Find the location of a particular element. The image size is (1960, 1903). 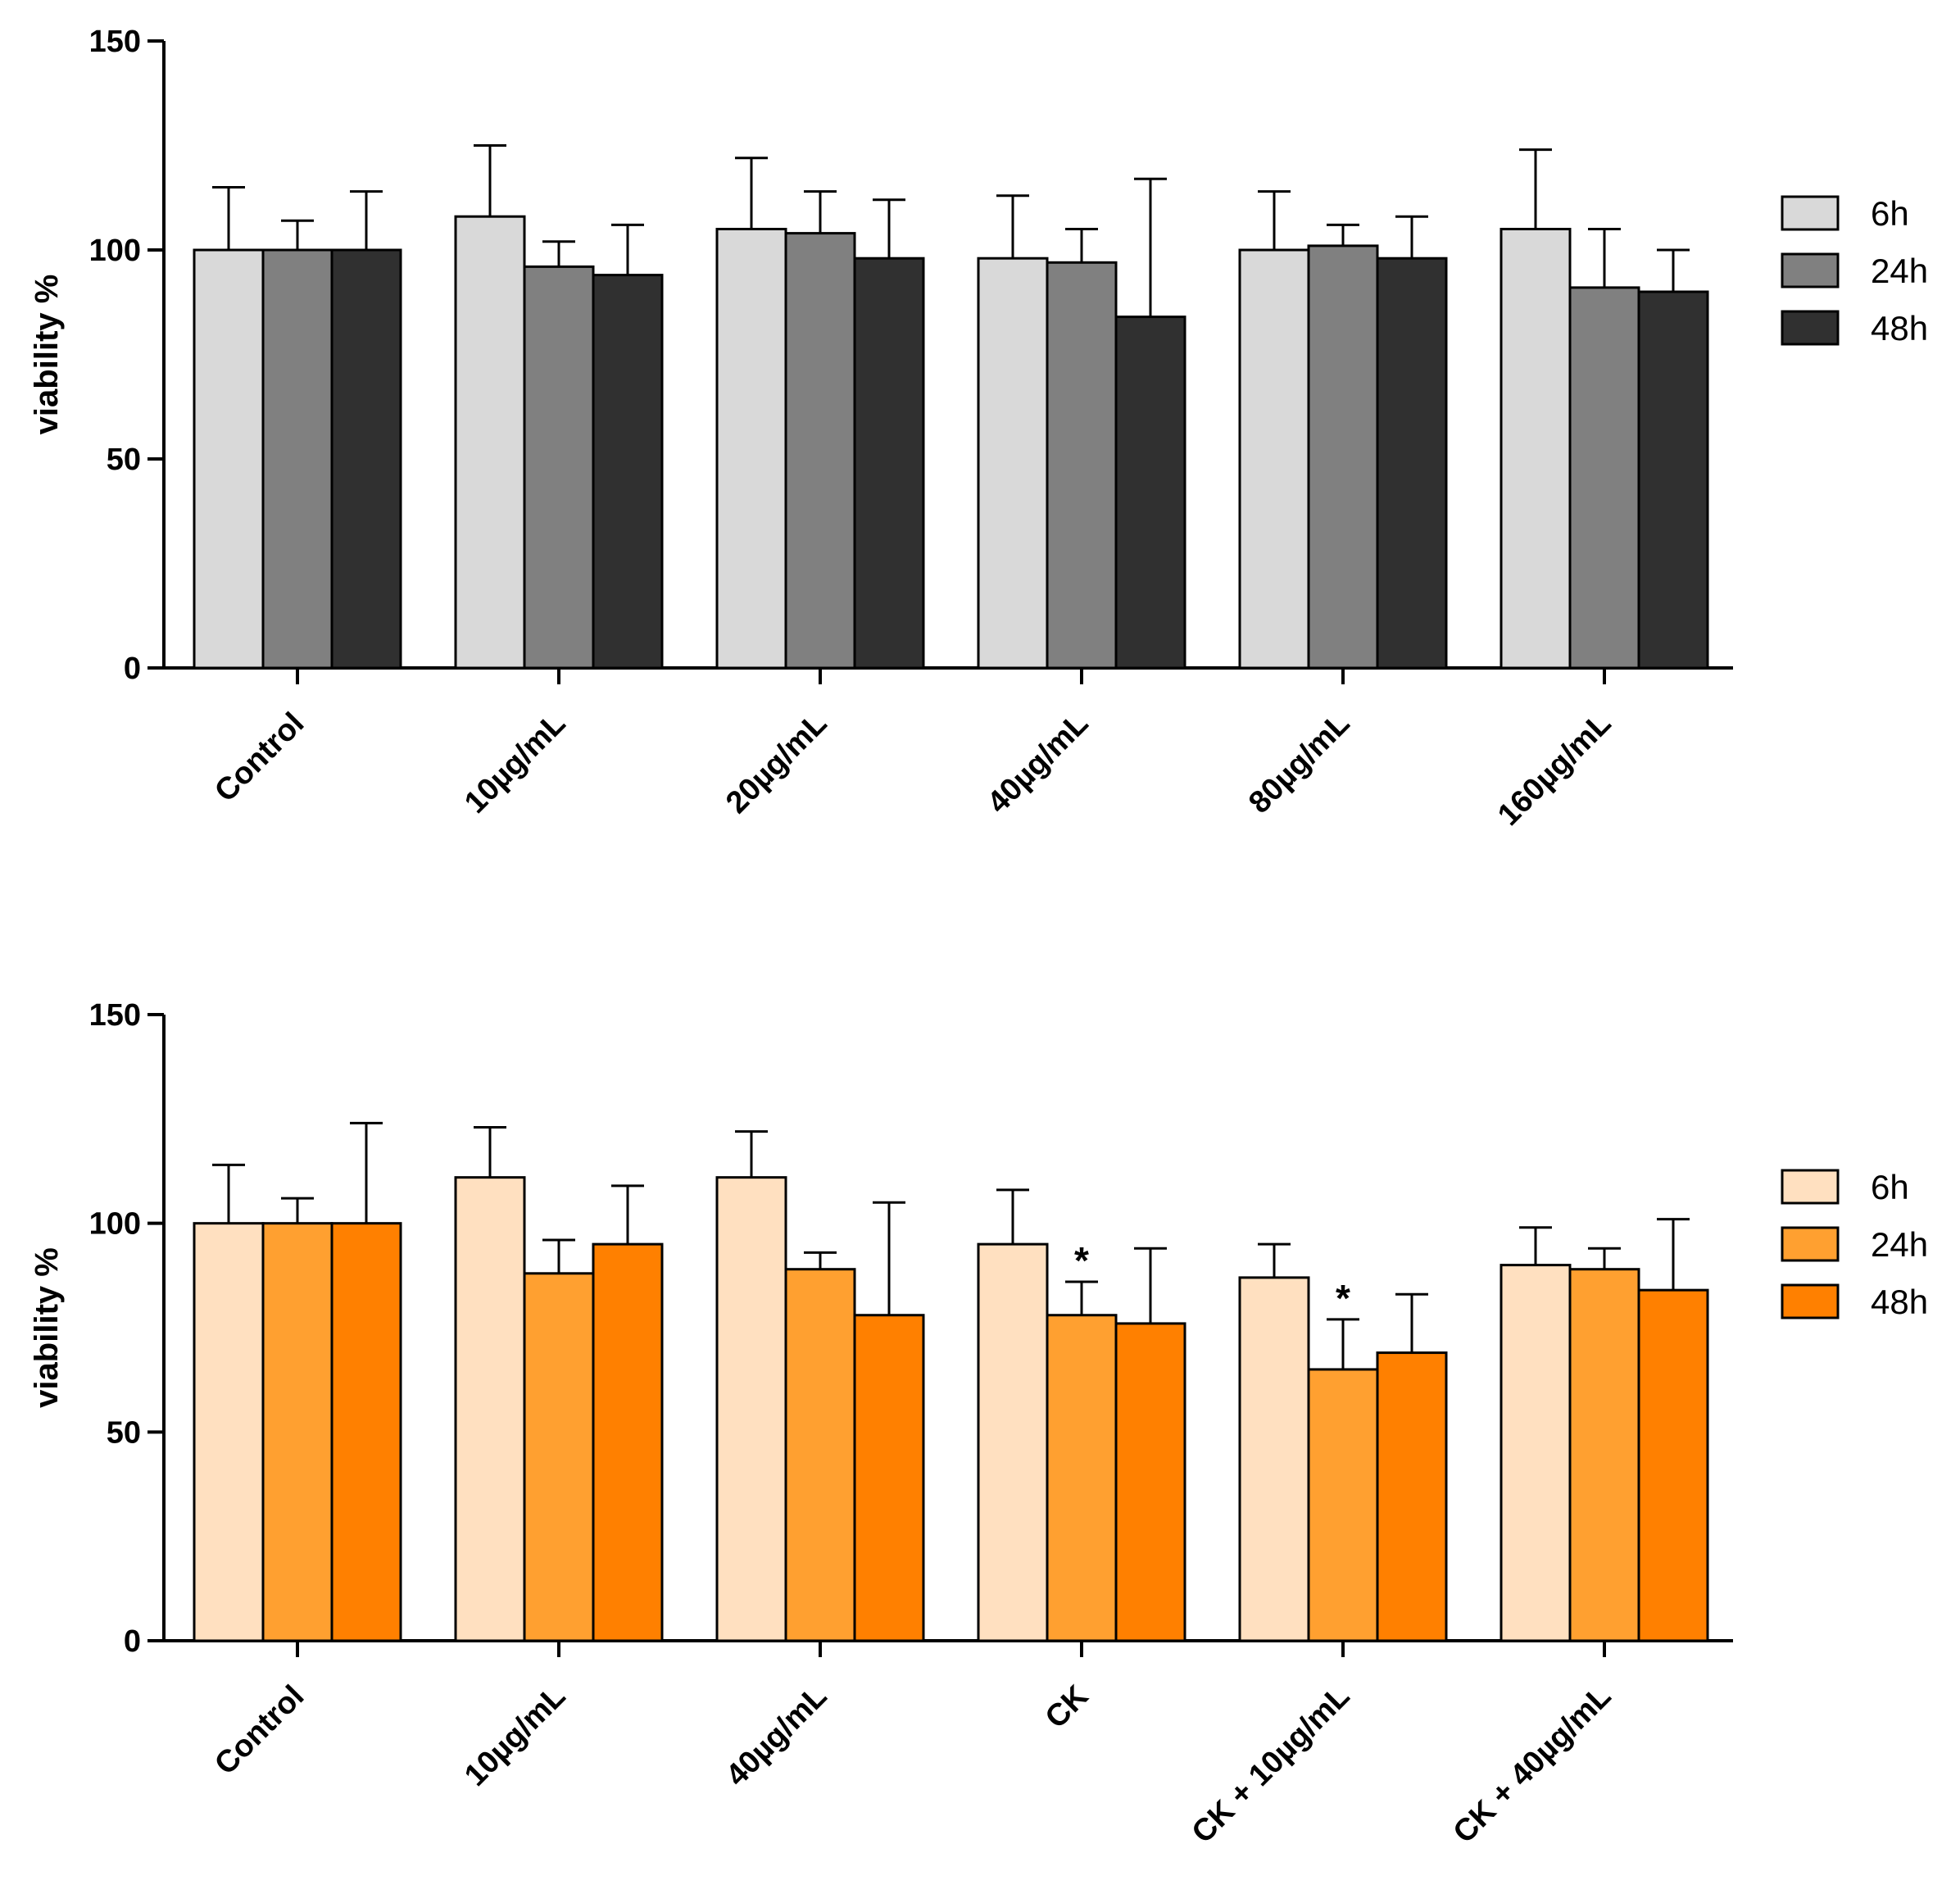

x-tick-label: 20µg/mL is located at coordinates (776, 763).